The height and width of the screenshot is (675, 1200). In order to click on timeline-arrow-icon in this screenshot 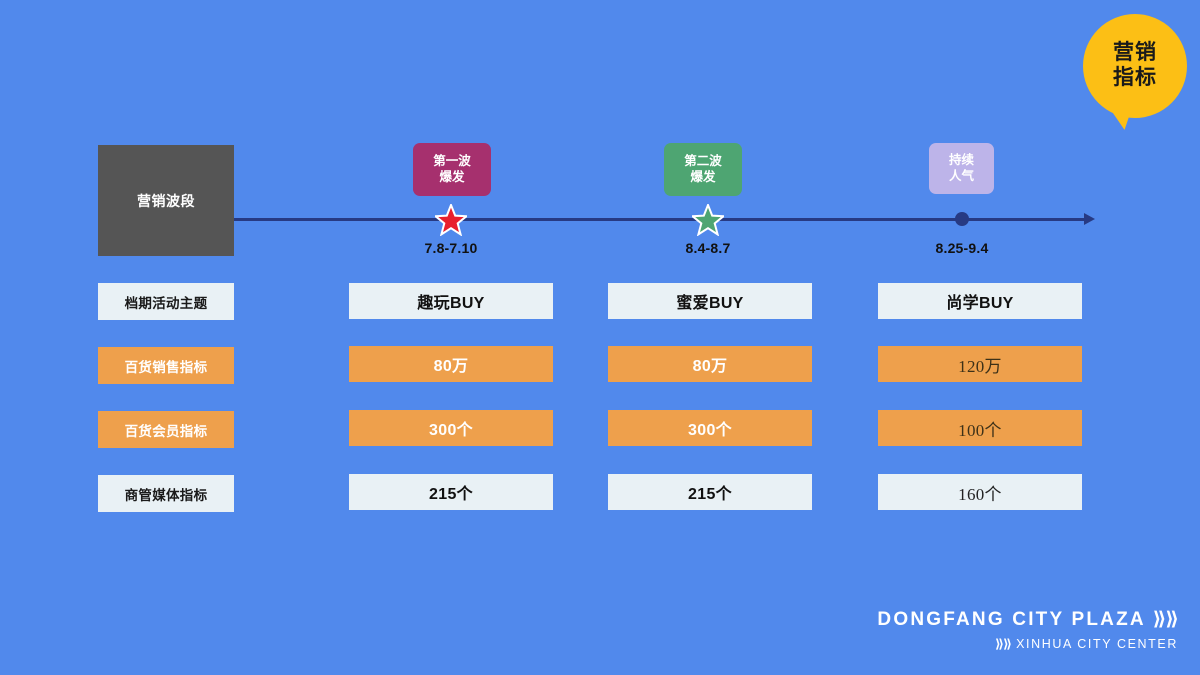, I will do `click(1089, 219)`.